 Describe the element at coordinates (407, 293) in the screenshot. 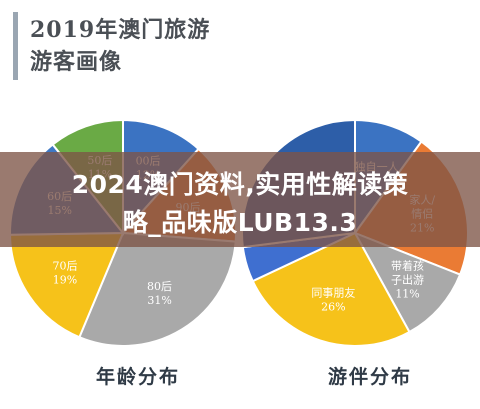

I see `companion-slice-2-label-2: 11%` at that location.